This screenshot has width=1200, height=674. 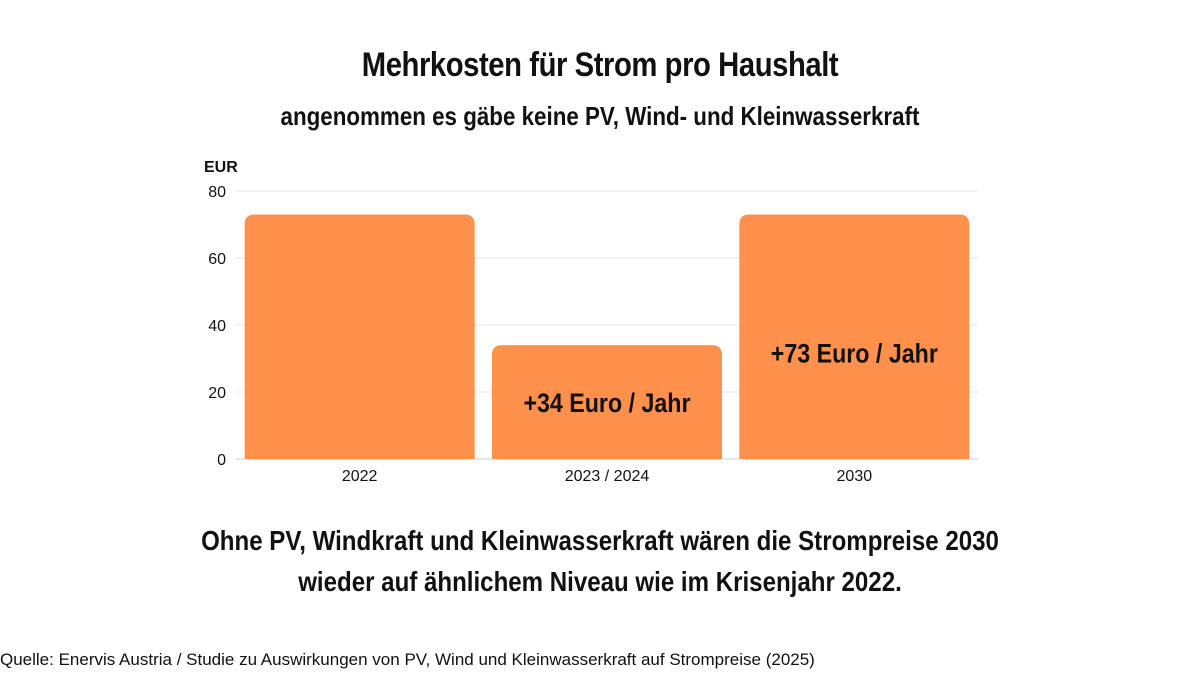 I want to click on y-tick-label: 20, so click(x=217, y=393).